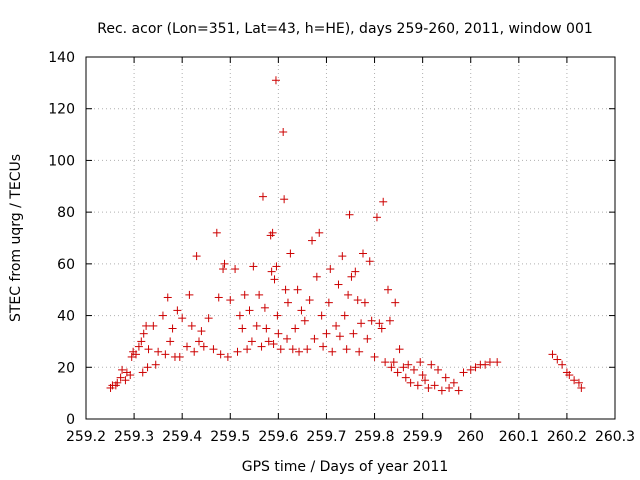 This screenshot has width=640, height=480. I want to click on y-tick-label: 140, so click(61, 58).